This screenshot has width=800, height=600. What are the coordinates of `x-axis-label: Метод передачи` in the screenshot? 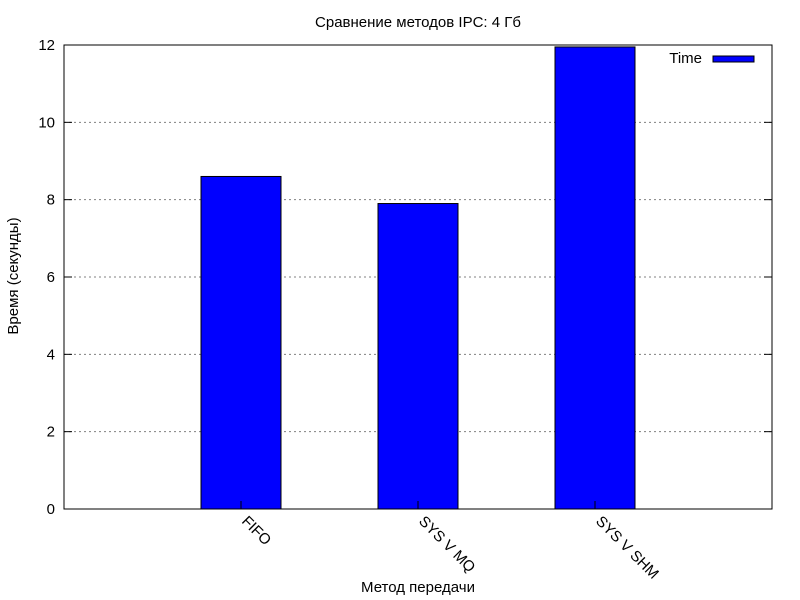 It's located at (418, 587).